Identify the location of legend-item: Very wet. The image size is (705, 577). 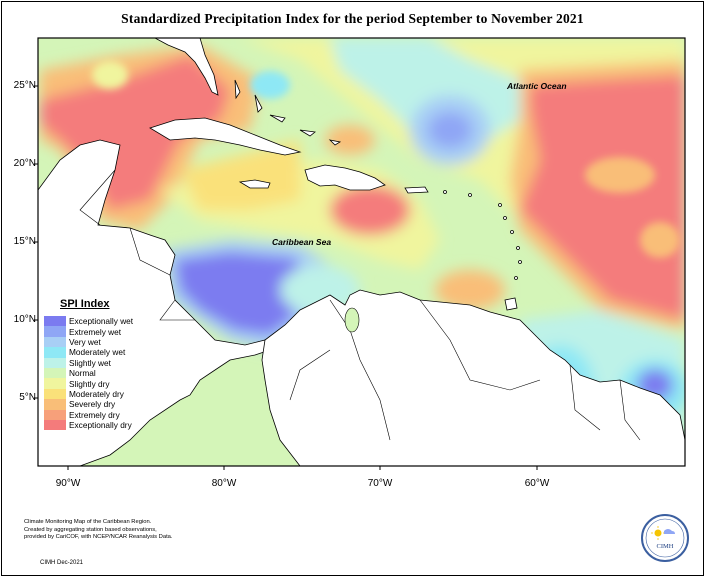
(104, 342).